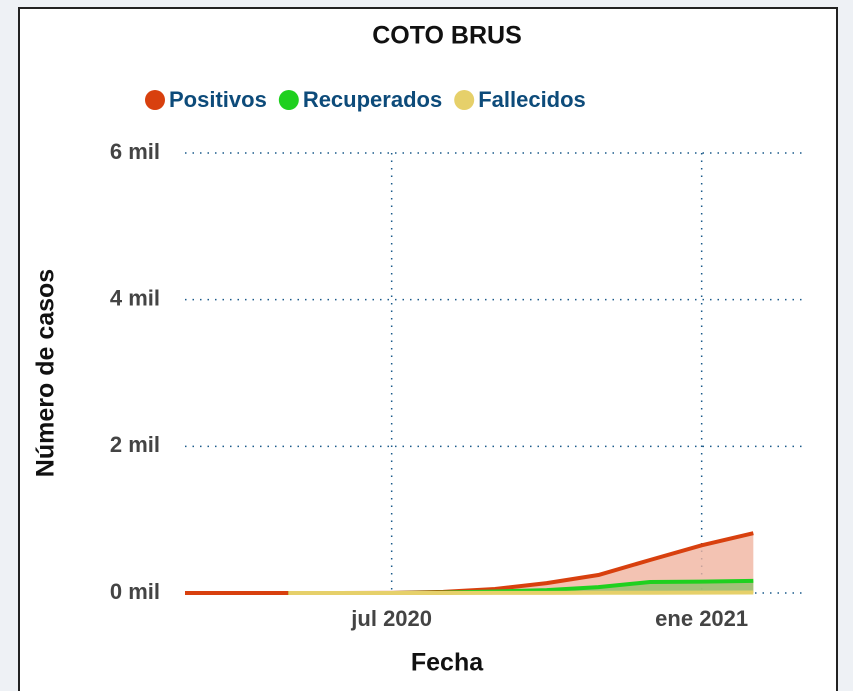 This screenshot has height=691, width=853. Describe the element at coordinates (135, 591) in the screenshot. I see `y-tick-label: 0 mil` at that location.